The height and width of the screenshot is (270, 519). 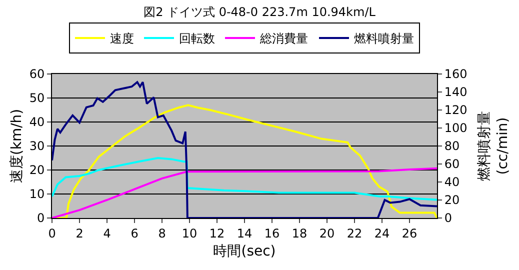 I want to click on chart-title: 図2 ドイツ式 0-48-0 223.7m 10.94km/L, so click(x=260, y=12).